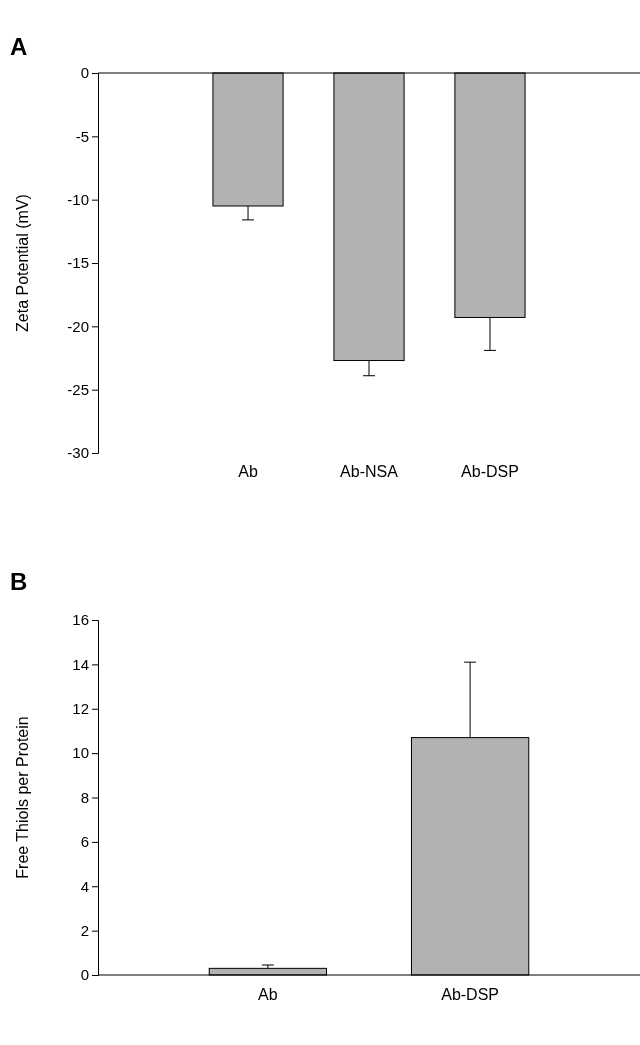  What do you see at coordinates (80, 753) in the screenshot?
I see `y-tick-label: 10` at bounding box center [80, 753].